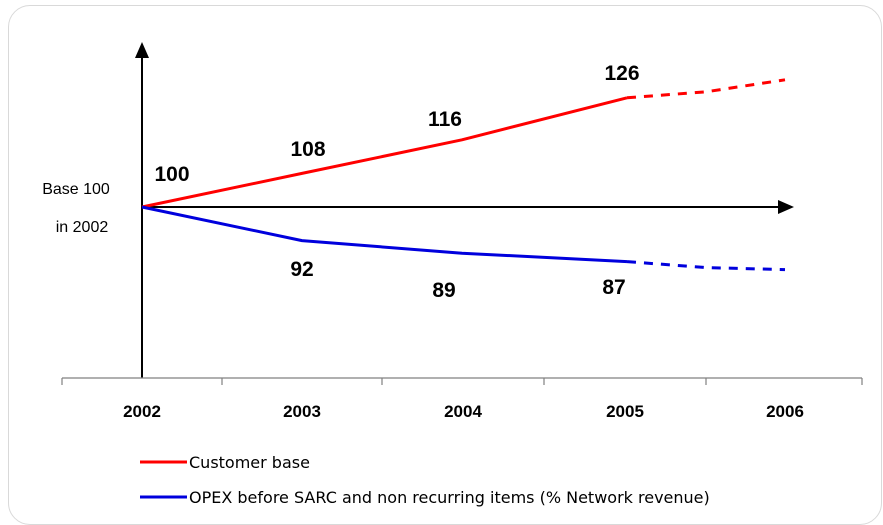 The image size is (883, 525). Describe the element at coordinates (443, 290) in the screenshot. I see `data-label-opex: 89` at that location.